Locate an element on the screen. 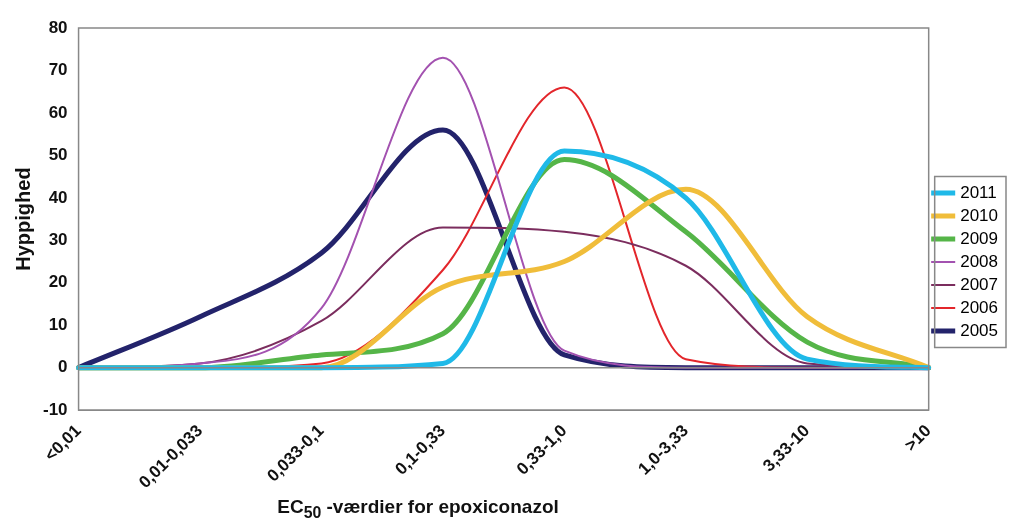 The height and width of the screenshot is (524, 1030). y-tick-label: 30 is located at coordinates (58, 239).